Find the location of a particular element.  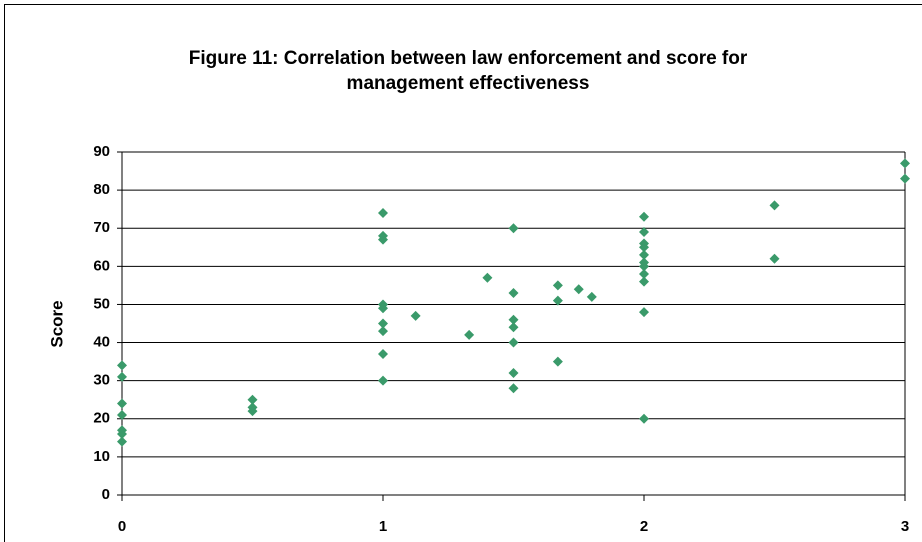

x-tick-label: 2 is located at coordinates (644, 526).